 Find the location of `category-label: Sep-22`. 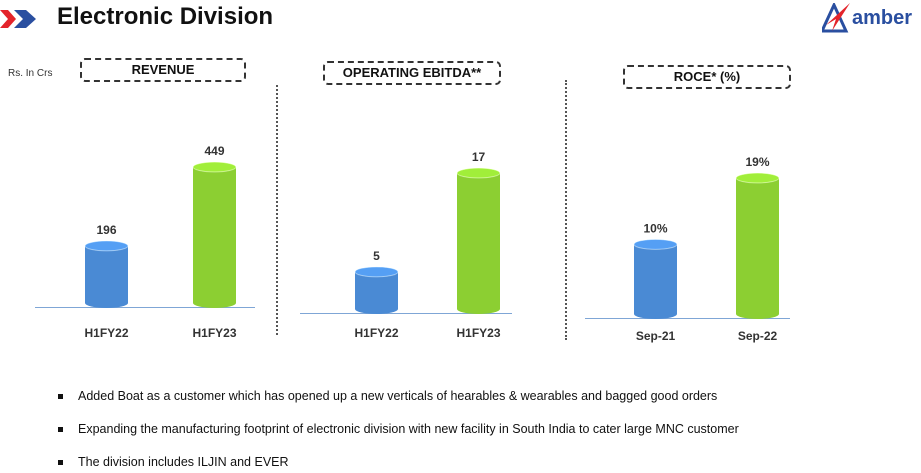

category-label: Sep-22 is located at coordinates (758, 336).